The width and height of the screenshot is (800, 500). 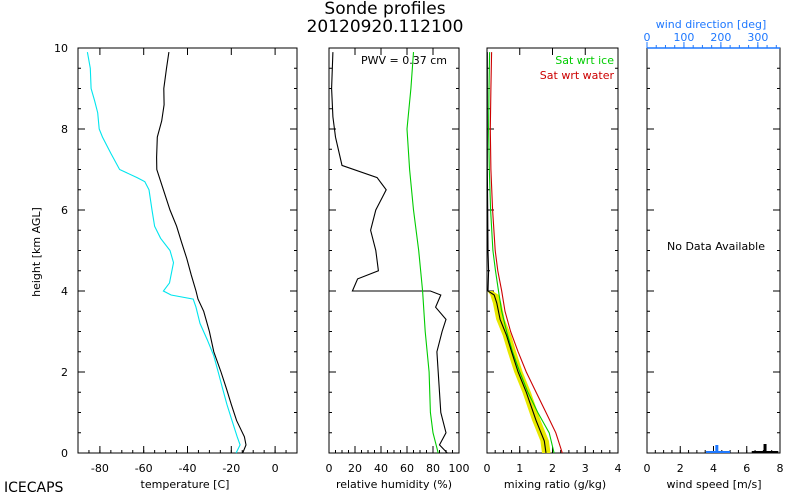 What do you see at coordinates (433, 468) in the screenshot?
I see `x-tick-label: 80` at bounding box center [433, 468].